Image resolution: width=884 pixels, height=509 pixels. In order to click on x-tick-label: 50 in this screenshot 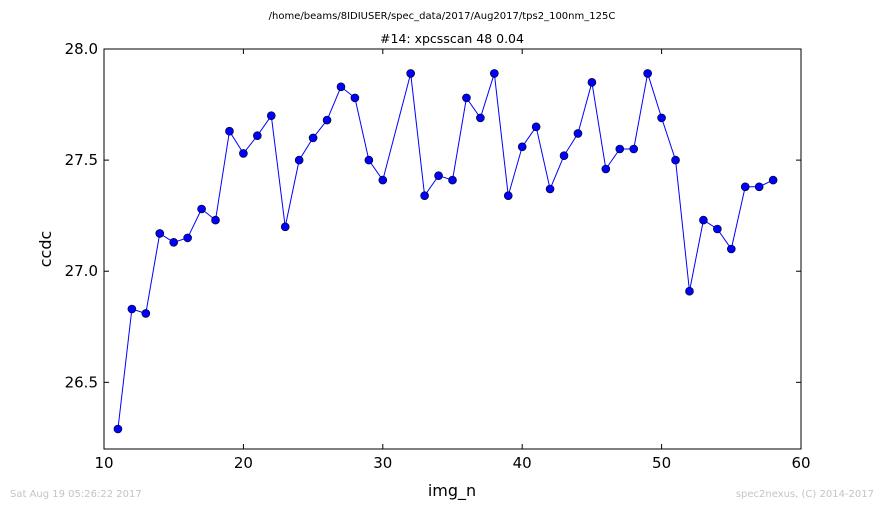, I will do `click(661, 463)`.